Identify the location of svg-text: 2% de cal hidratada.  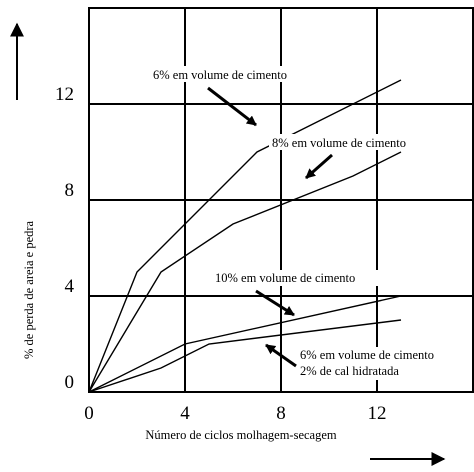
(349, 371).